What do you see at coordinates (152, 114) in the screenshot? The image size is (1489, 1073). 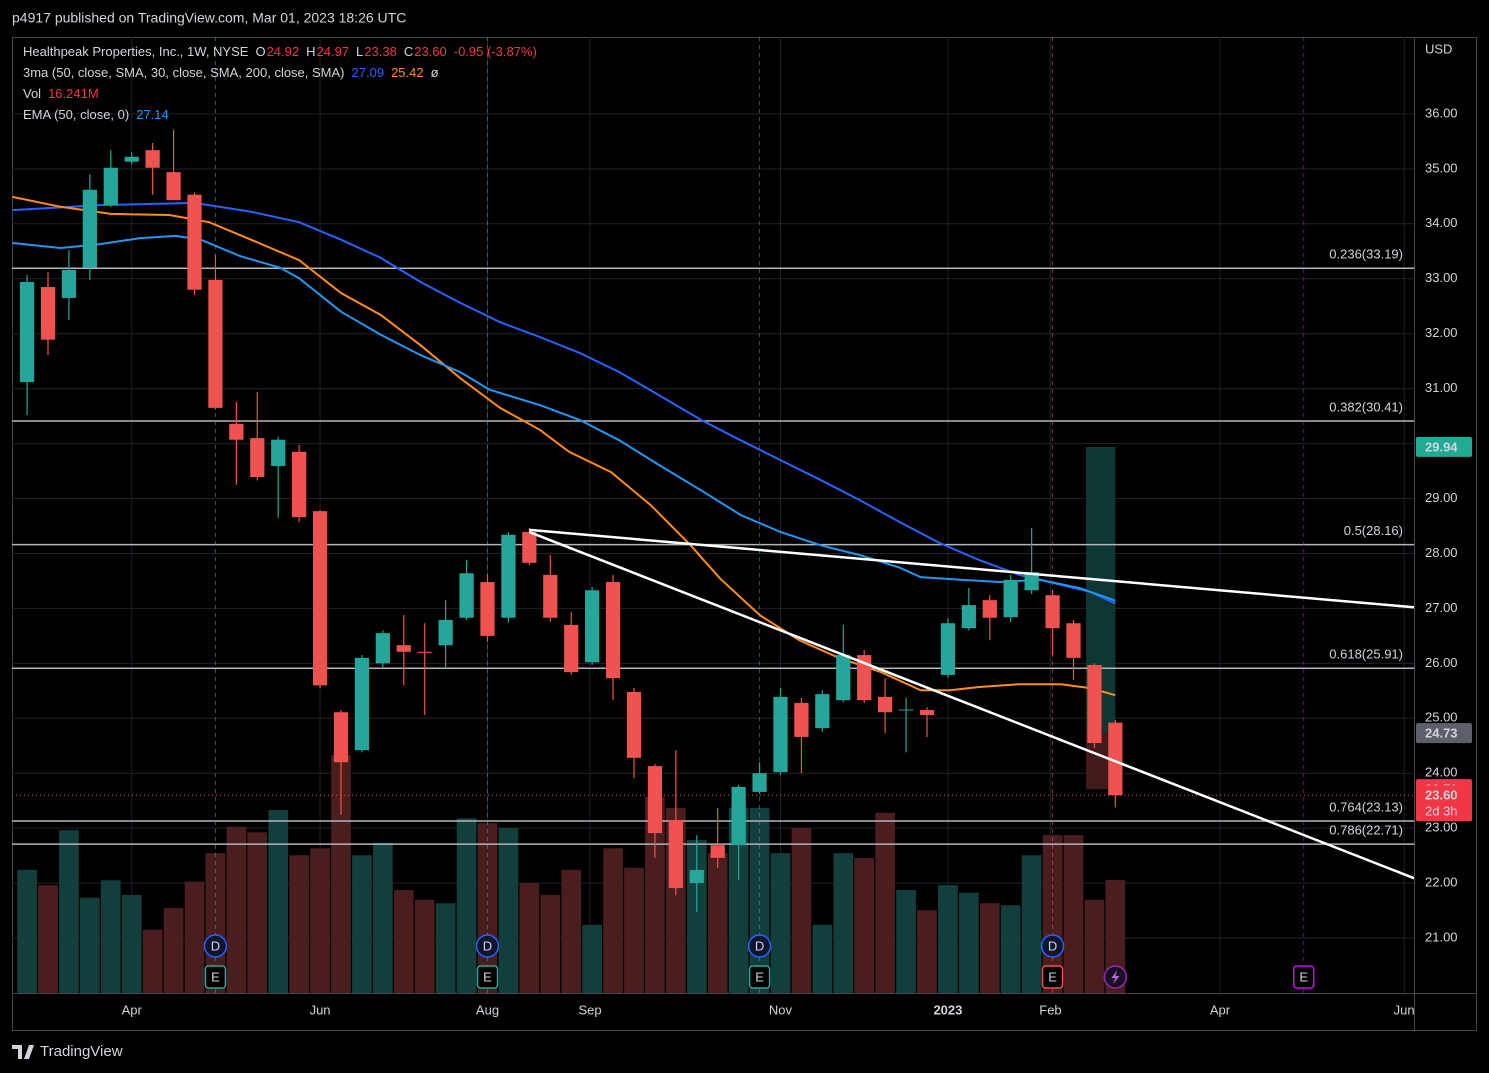 I see `legend-item: 27.14` at bounding box center [152, 114].